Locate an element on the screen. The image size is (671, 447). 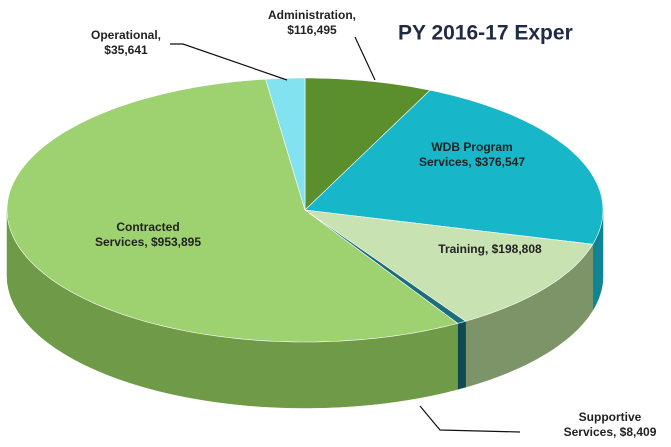
data-label: $116,495 is located at coordinates (312, 30).